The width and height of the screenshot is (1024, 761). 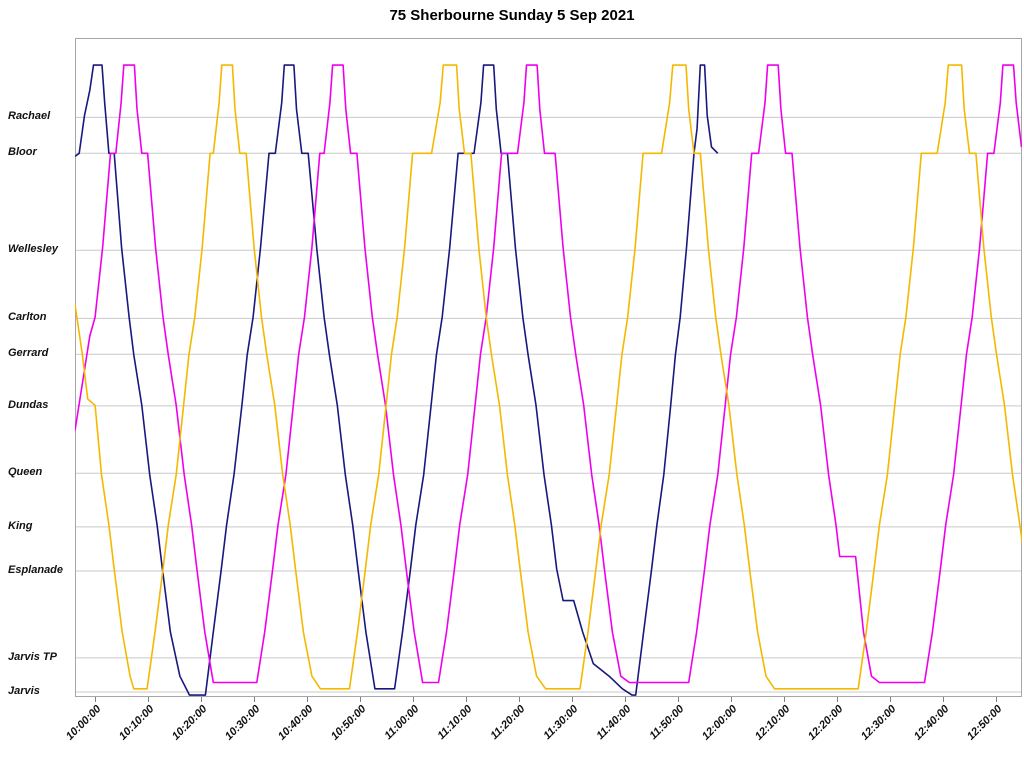 What do you see at coordinates (455, 723) in the screenshot?
I see `x-axis-label: 11:10:00` at bounding box center [455, 723].